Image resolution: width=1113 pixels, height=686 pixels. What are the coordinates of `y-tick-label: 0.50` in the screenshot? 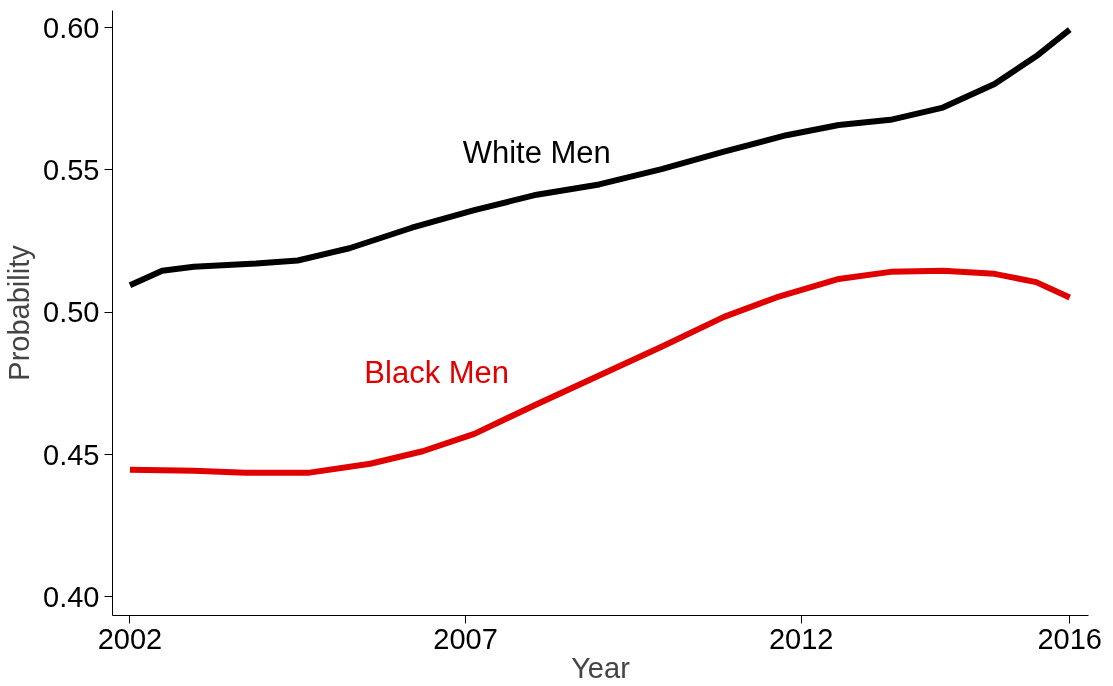 It's located at (71, 312).